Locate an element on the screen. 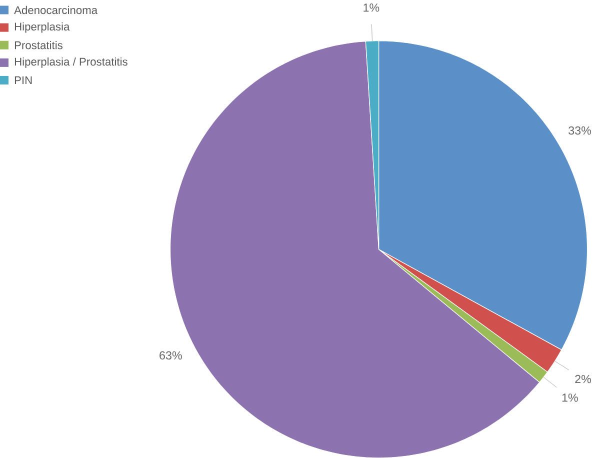  legend-label: PIN is located at coordinates (23, 80).